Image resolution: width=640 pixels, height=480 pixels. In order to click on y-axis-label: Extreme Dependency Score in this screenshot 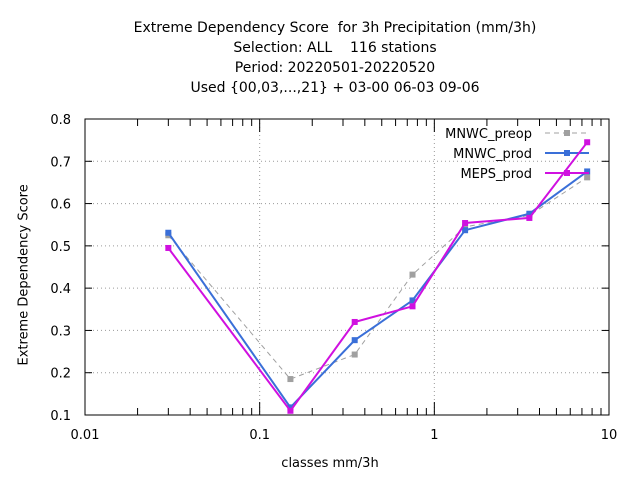, I will do `click(24, 275)`.